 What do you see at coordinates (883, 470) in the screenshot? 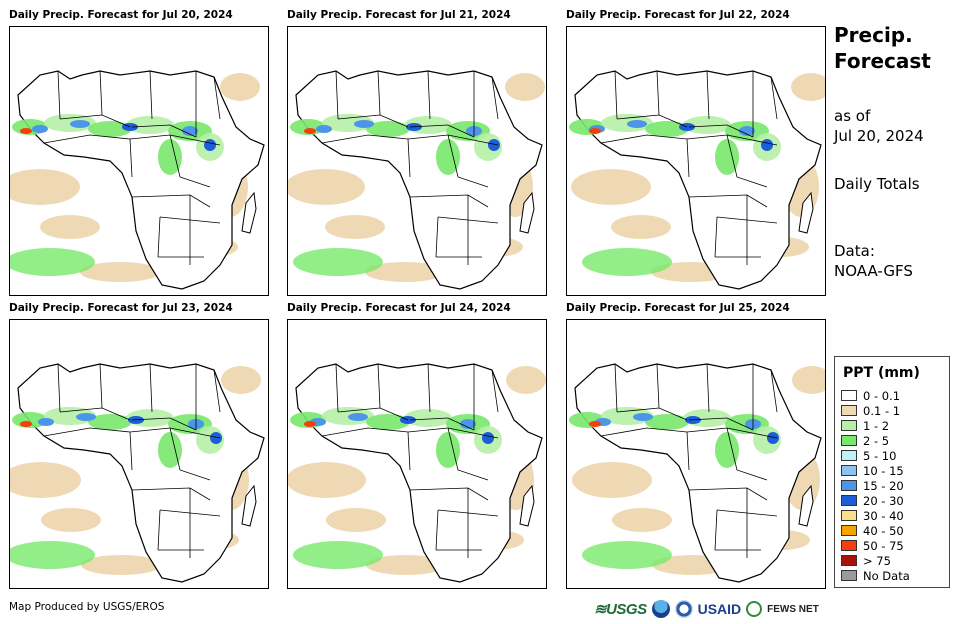
I see `legend-label: 10 - 15` at bounding box center [883, 470].